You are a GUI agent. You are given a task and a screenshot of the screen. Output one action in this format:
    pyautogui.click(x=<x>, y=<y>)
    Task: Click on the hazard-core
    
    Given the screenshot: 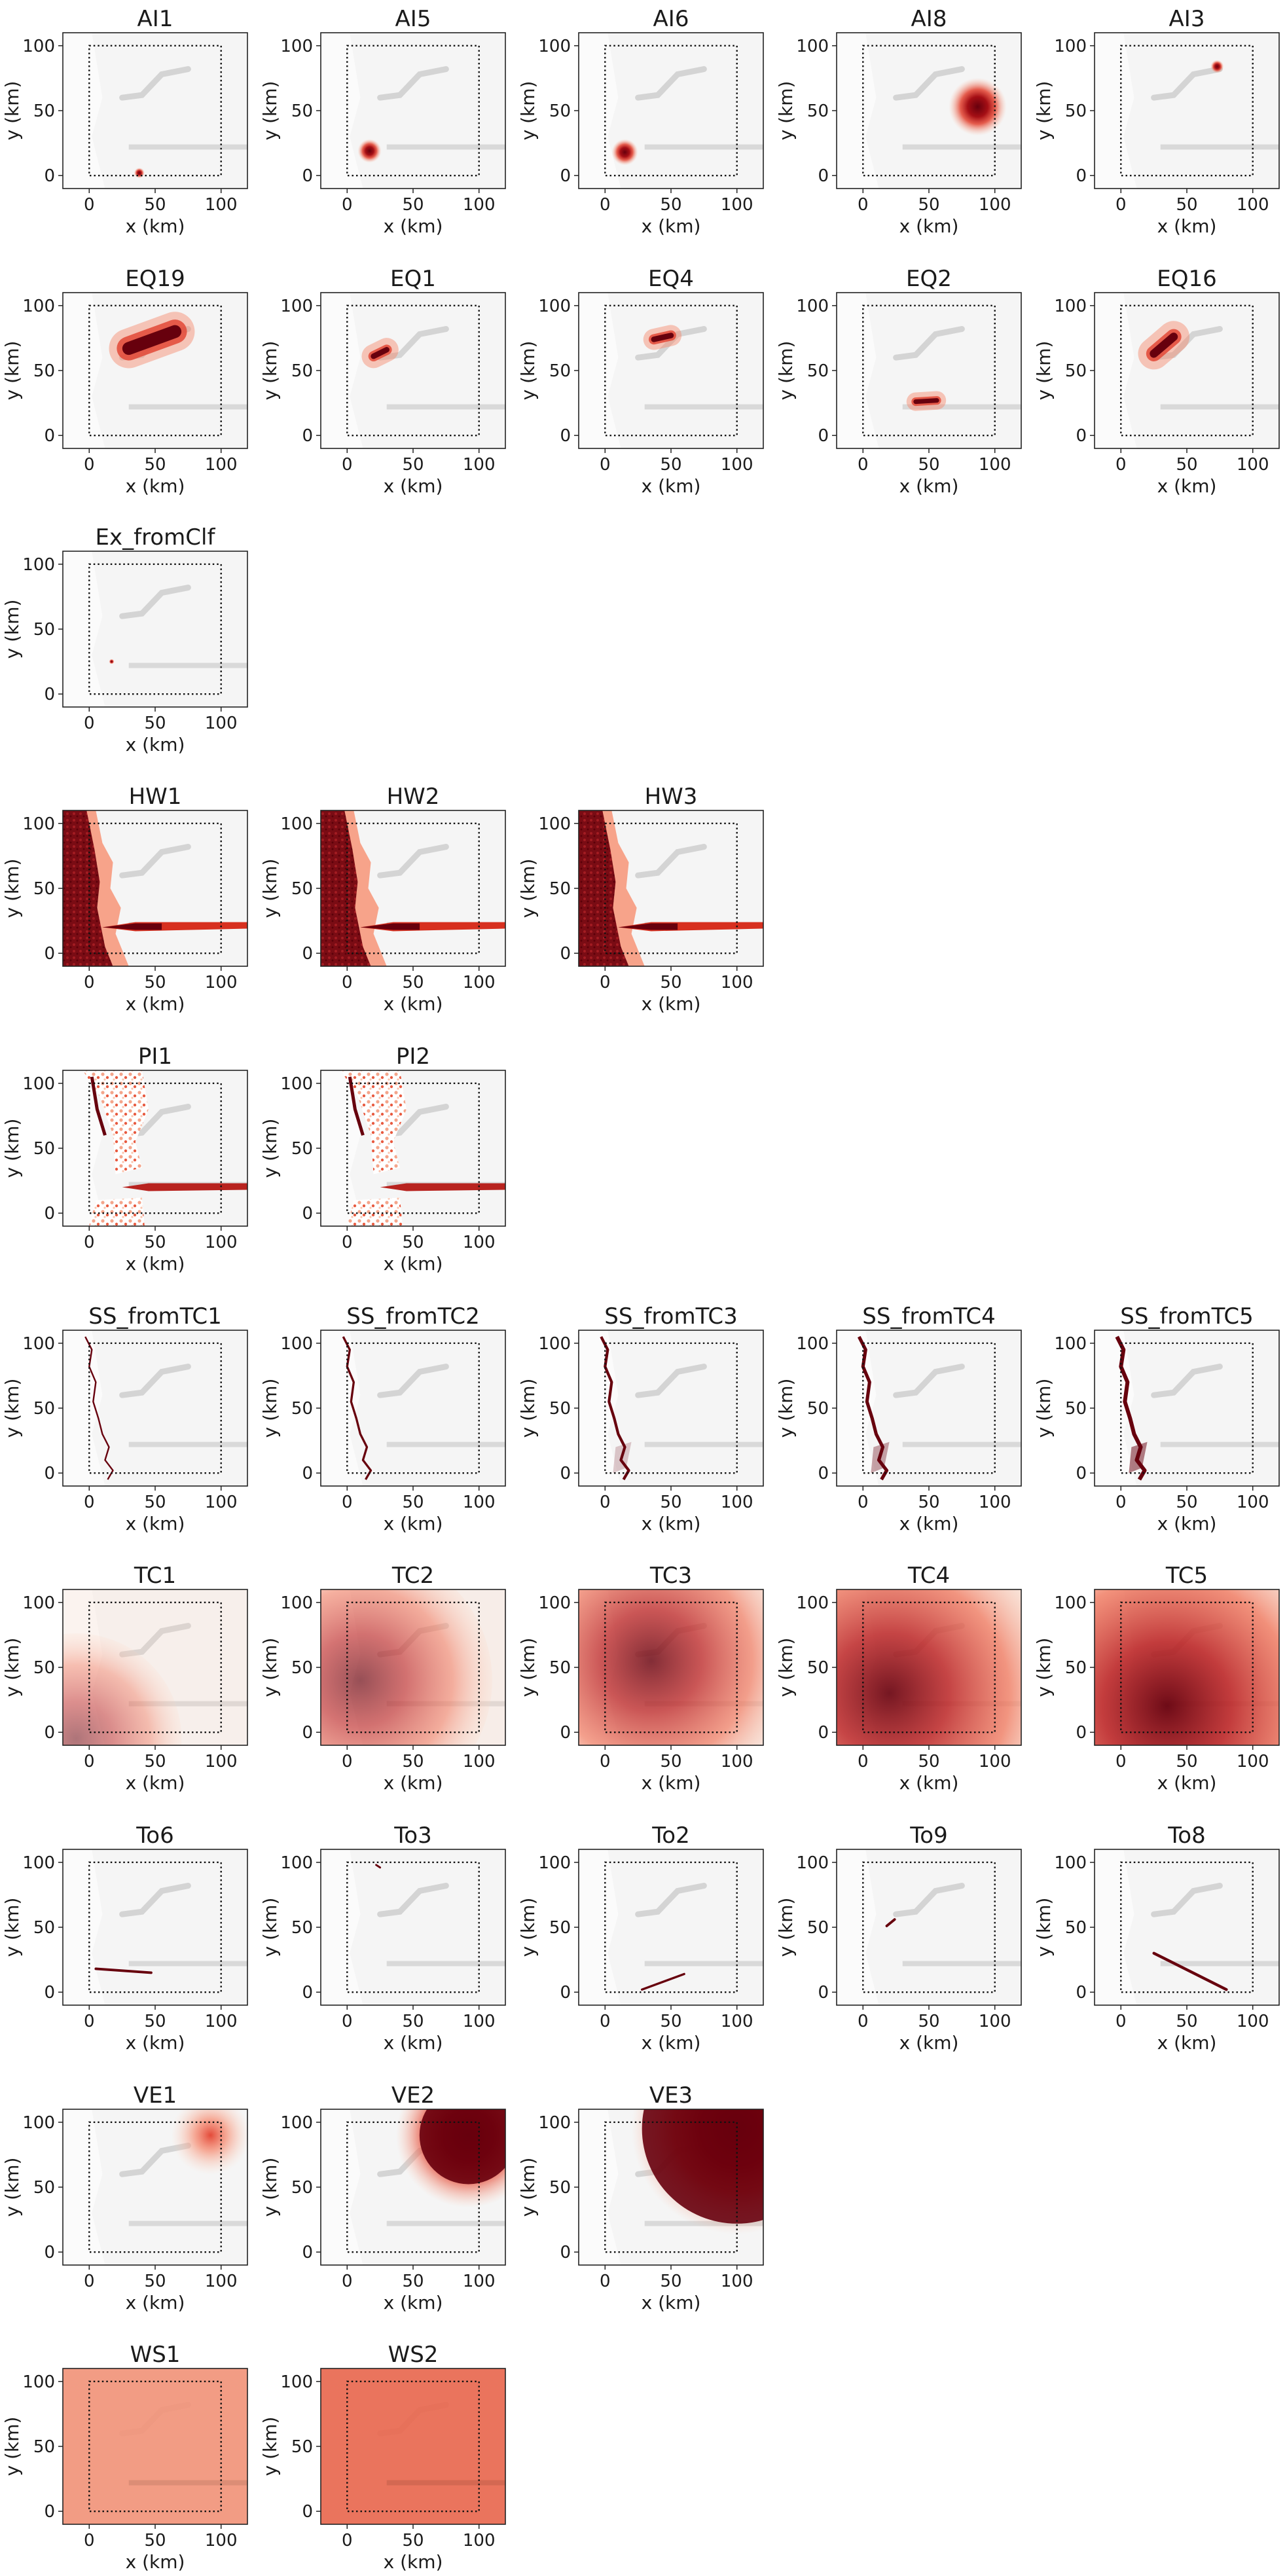 What is the action you would take?
    pyautogui.click(x=462, y=2147)
    